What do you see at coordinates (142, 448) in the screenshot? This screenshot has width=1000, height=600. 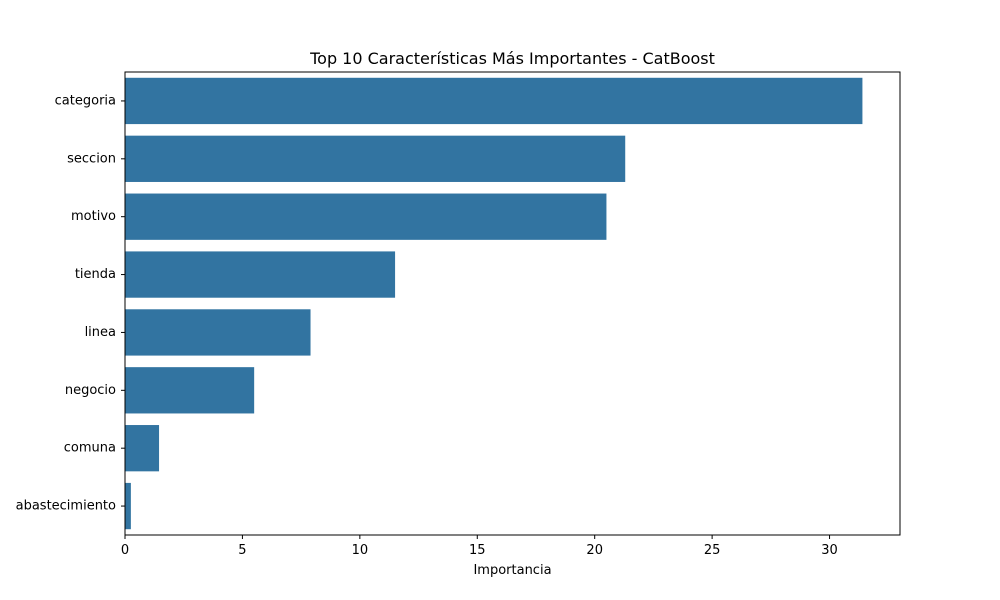 I see `bar-comuna` at bounding box center [142, 448].